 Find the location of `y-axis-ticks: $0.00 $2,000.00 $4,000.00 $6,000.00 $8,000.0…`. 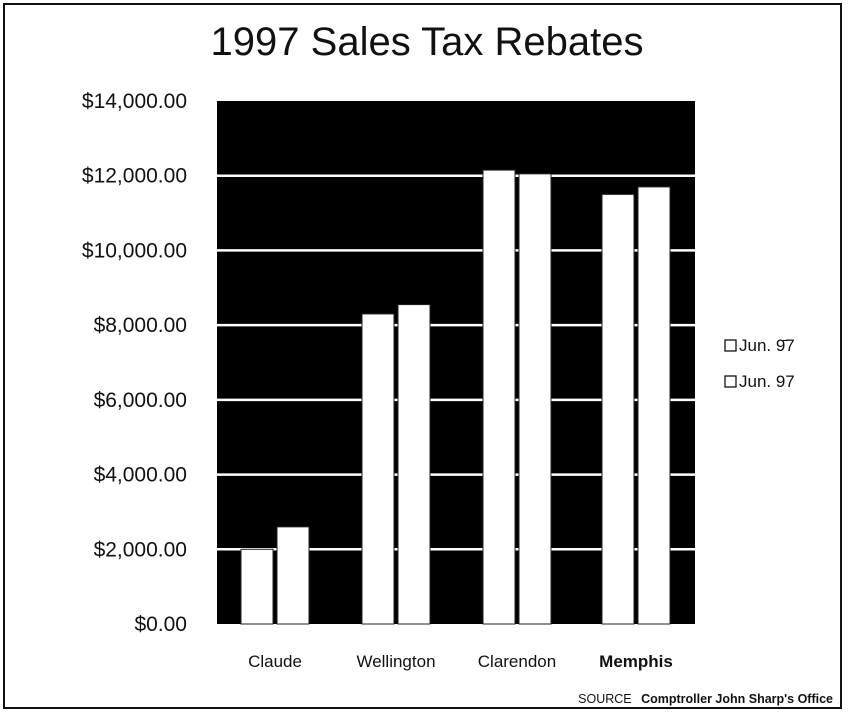

y-axis-ticks: $0.00 $2,000.00 $4,000.00 $6,000.00 $8,000.0… is located at coordinates (134, 363).